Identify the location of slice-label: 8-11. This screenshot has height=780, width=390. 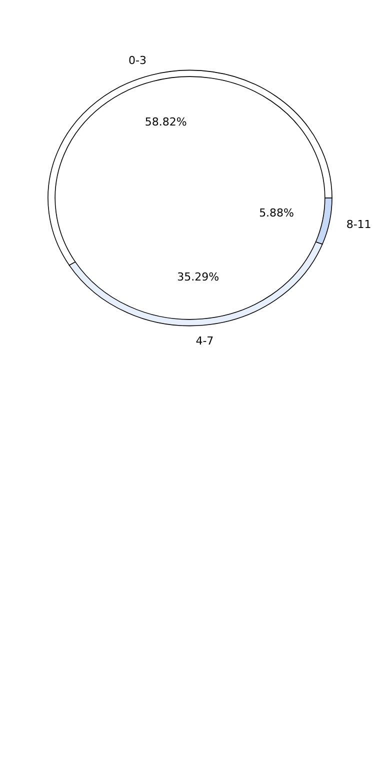
(359, 225).